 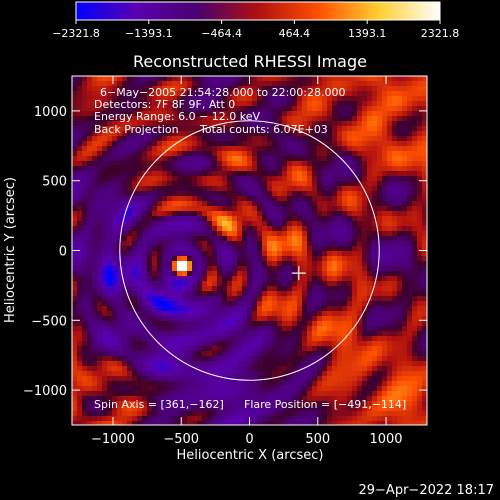 I want to click on colorbar-tick-label: −2321.8, so click(x=76, y=33).